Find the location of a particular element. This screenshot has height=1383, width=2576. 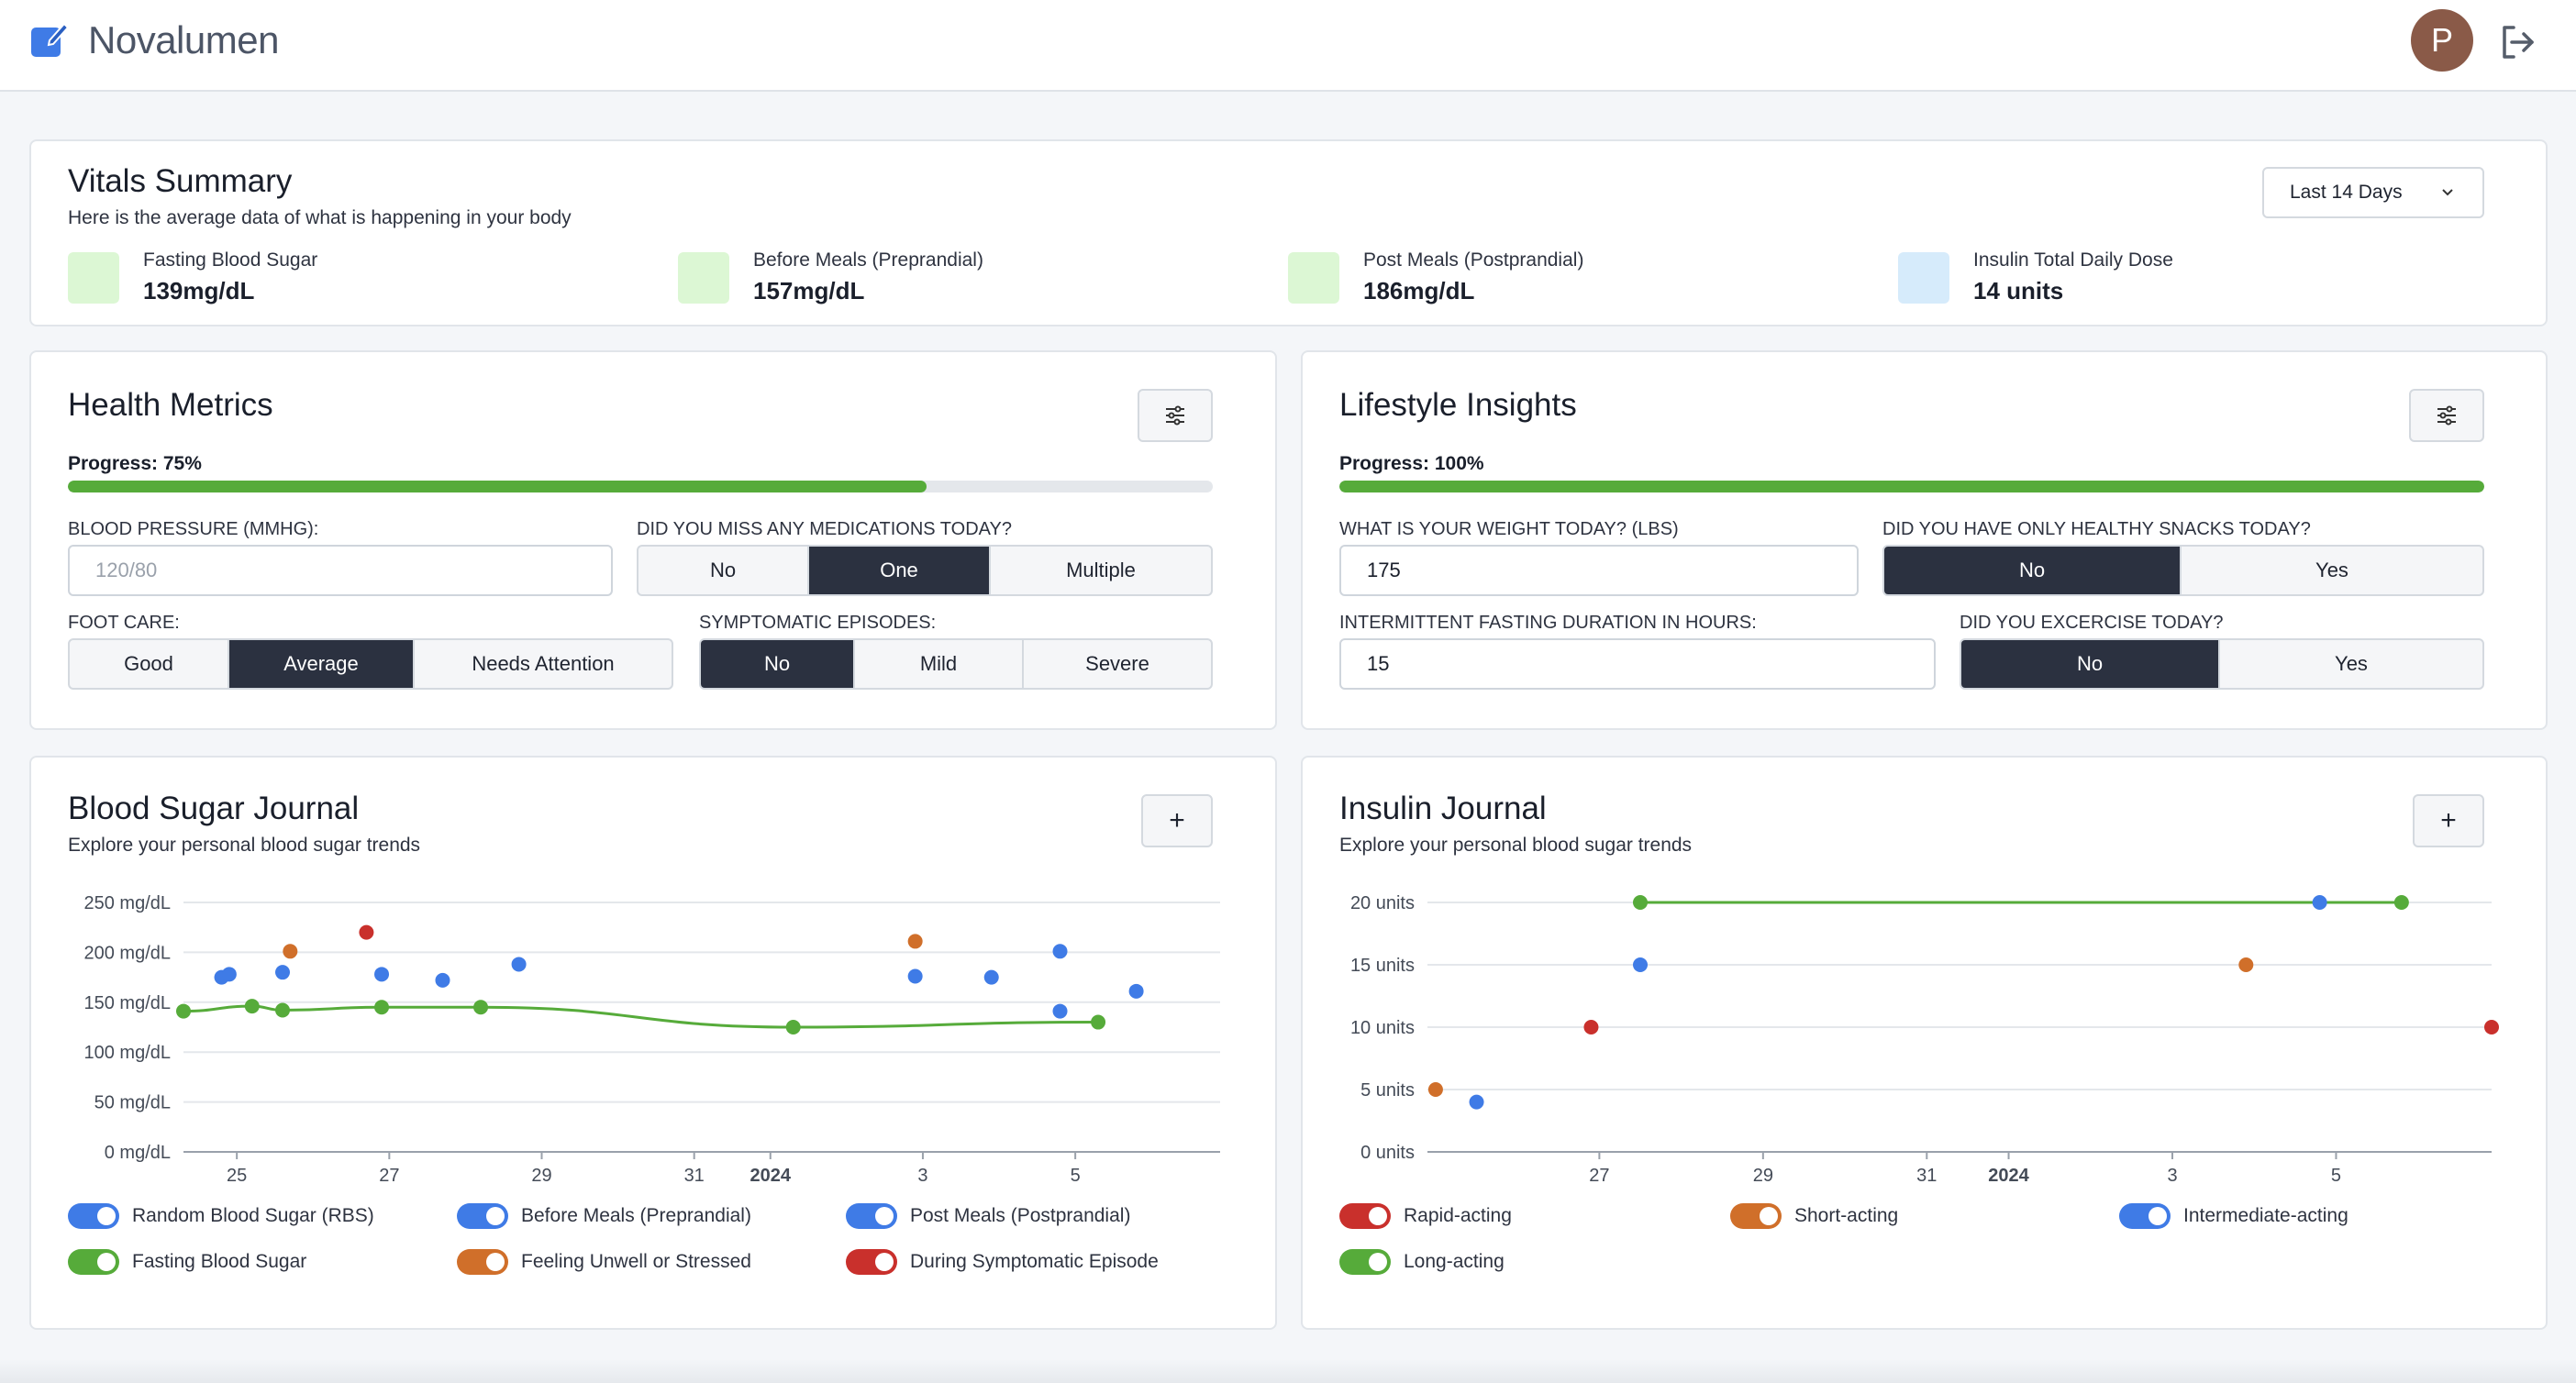

legend-item: Random Blood Sugar (RBS) is located at coordinates (221, 1216).